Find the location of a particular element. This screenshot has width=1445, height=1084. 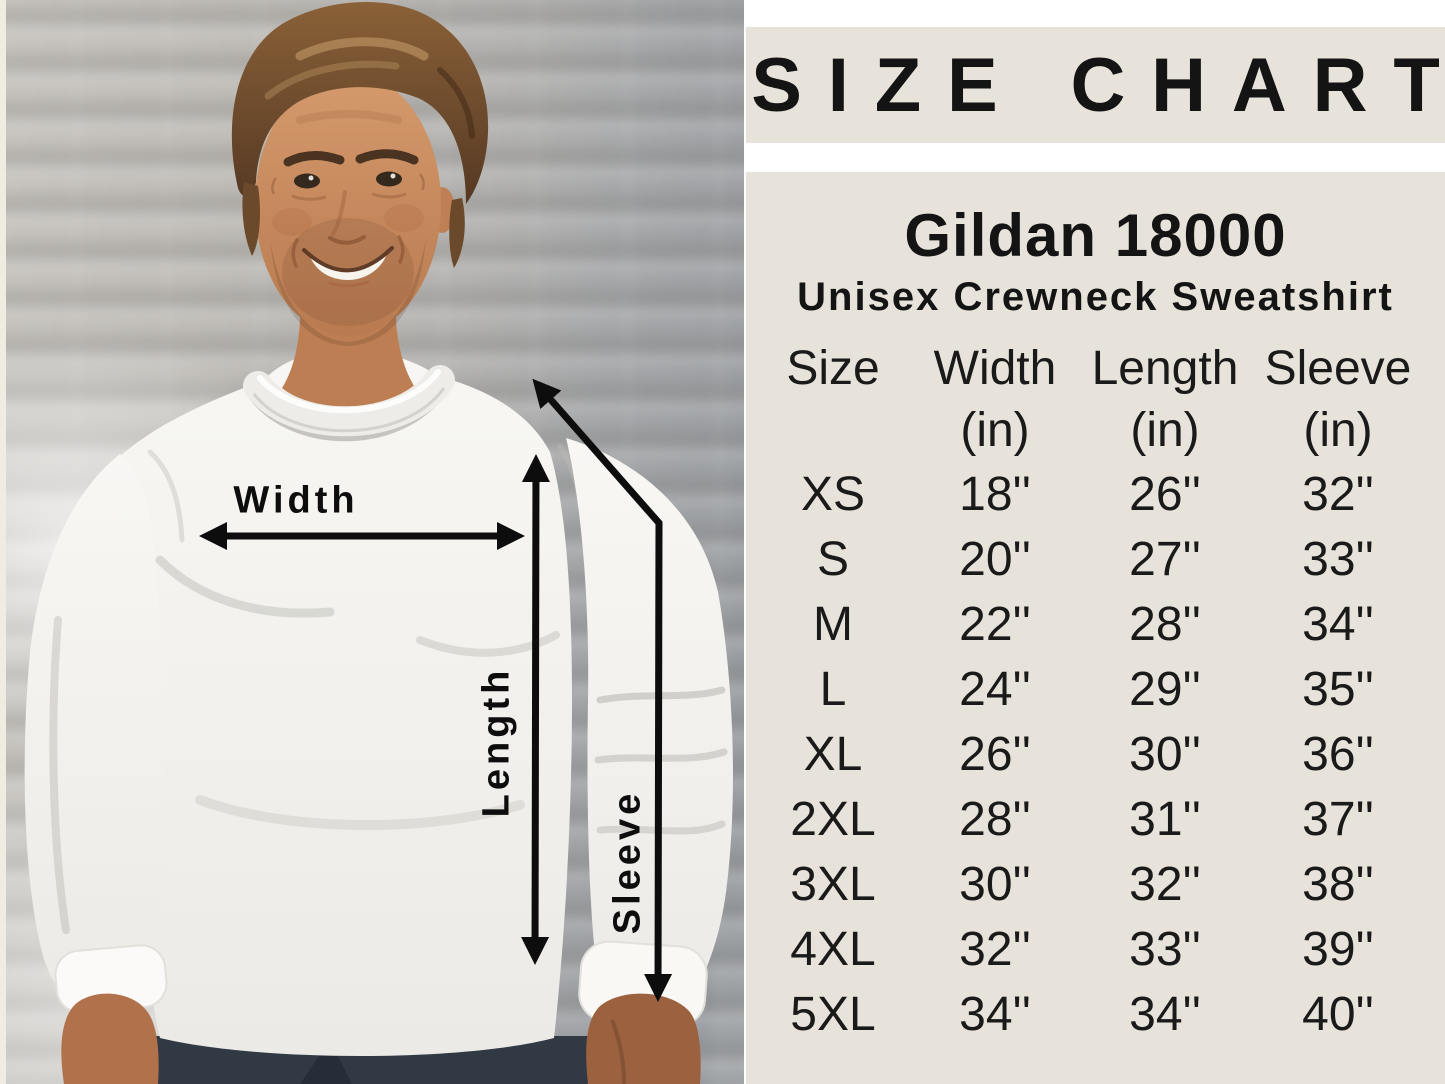

sleeve-label: Sleeve is located at coordinates (627, 862).